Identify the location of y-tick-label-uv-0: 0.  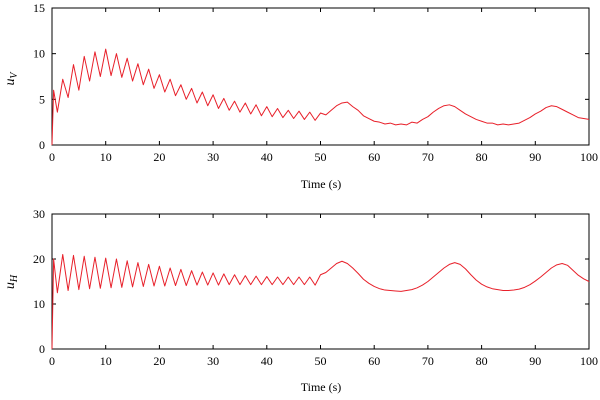
(42, 145).